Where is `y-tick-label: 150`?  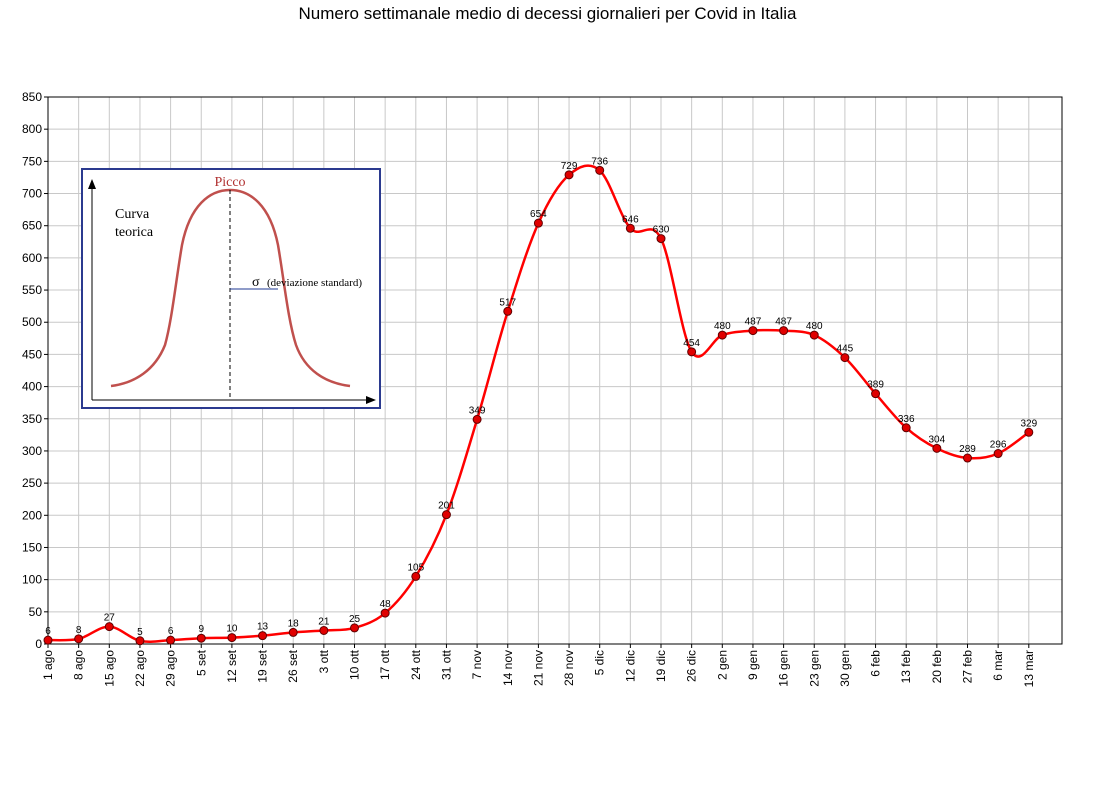 y-tick-label: 150 is located at coordinates (32, 547).